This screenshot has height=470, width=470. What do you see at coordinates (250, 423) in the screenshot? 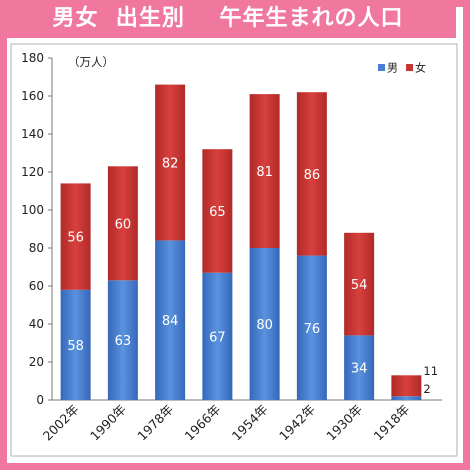
I see `x-tick-label: 1954年` at bounding box center [250, 423].